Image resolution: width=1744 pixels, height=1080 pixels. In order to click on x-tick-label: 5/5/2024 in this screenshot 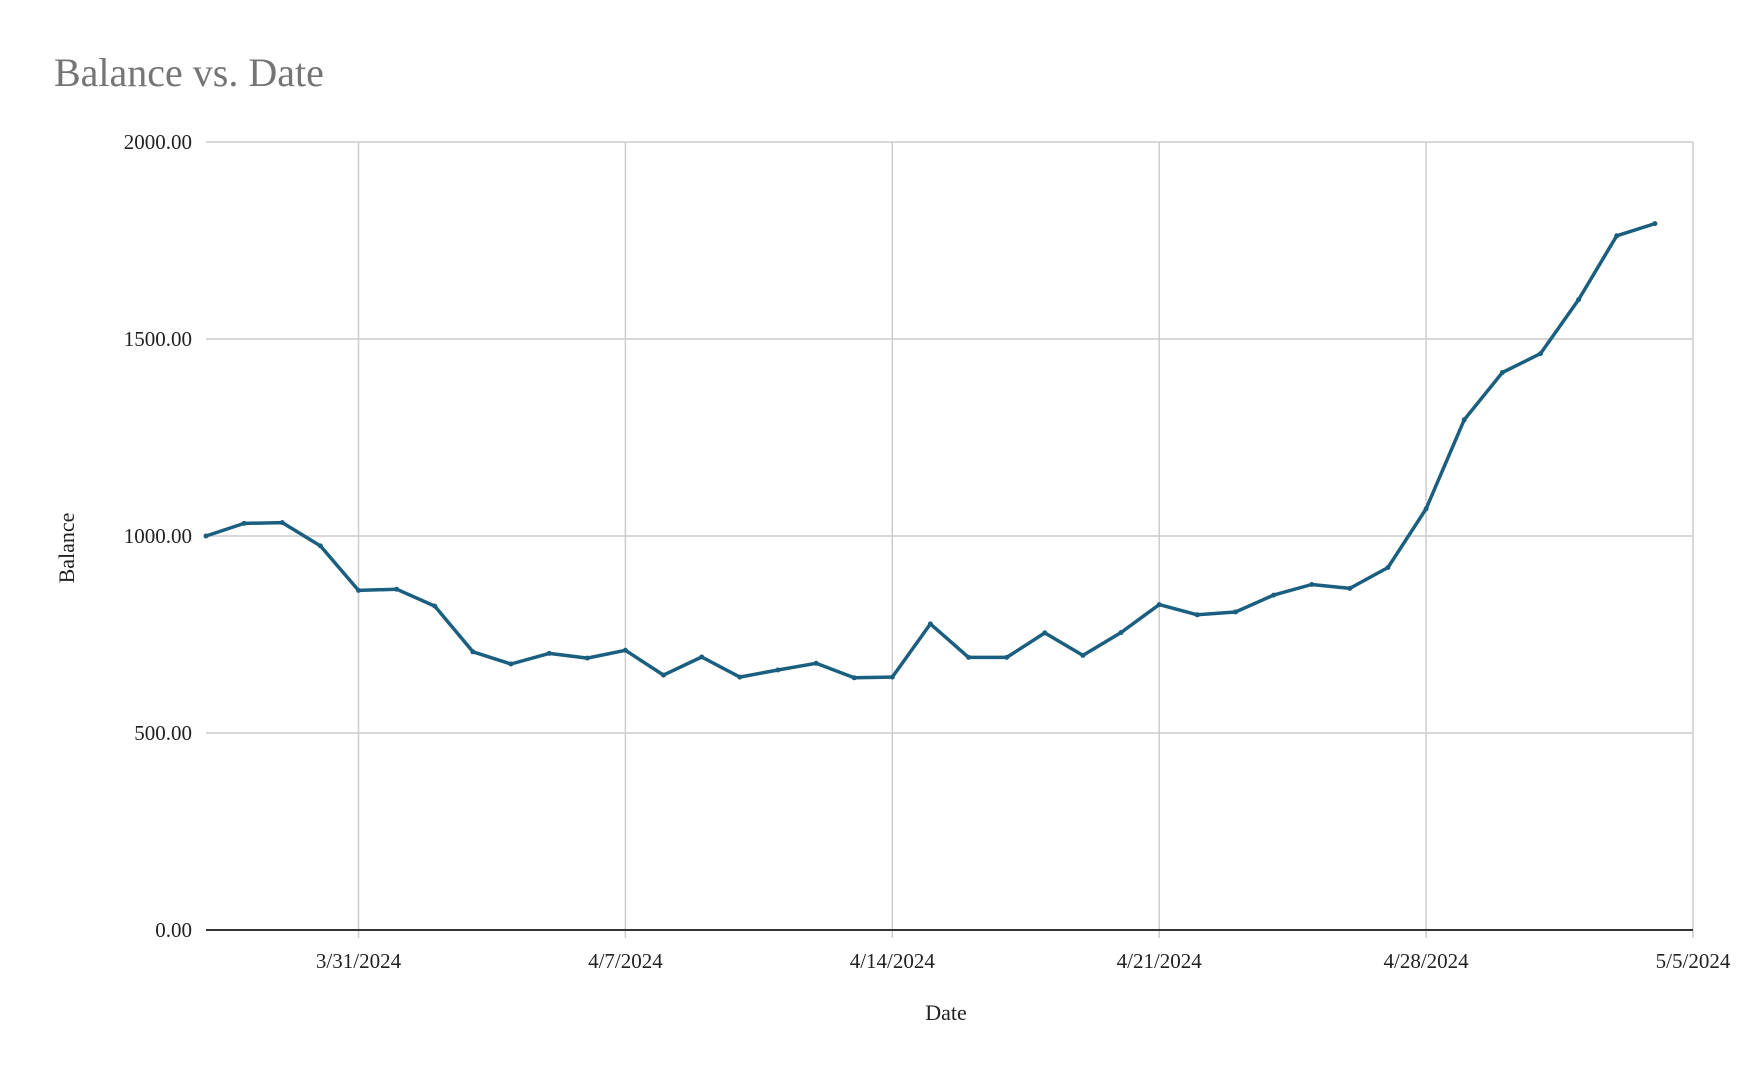, I will do `click(1693, 961)`.